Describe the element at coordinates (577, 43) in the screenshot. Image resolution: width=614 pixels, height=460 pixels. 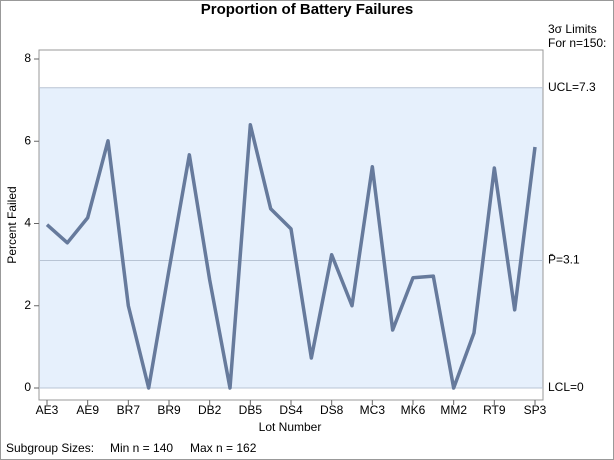
I see `limits-header: For n=150:` at that location.